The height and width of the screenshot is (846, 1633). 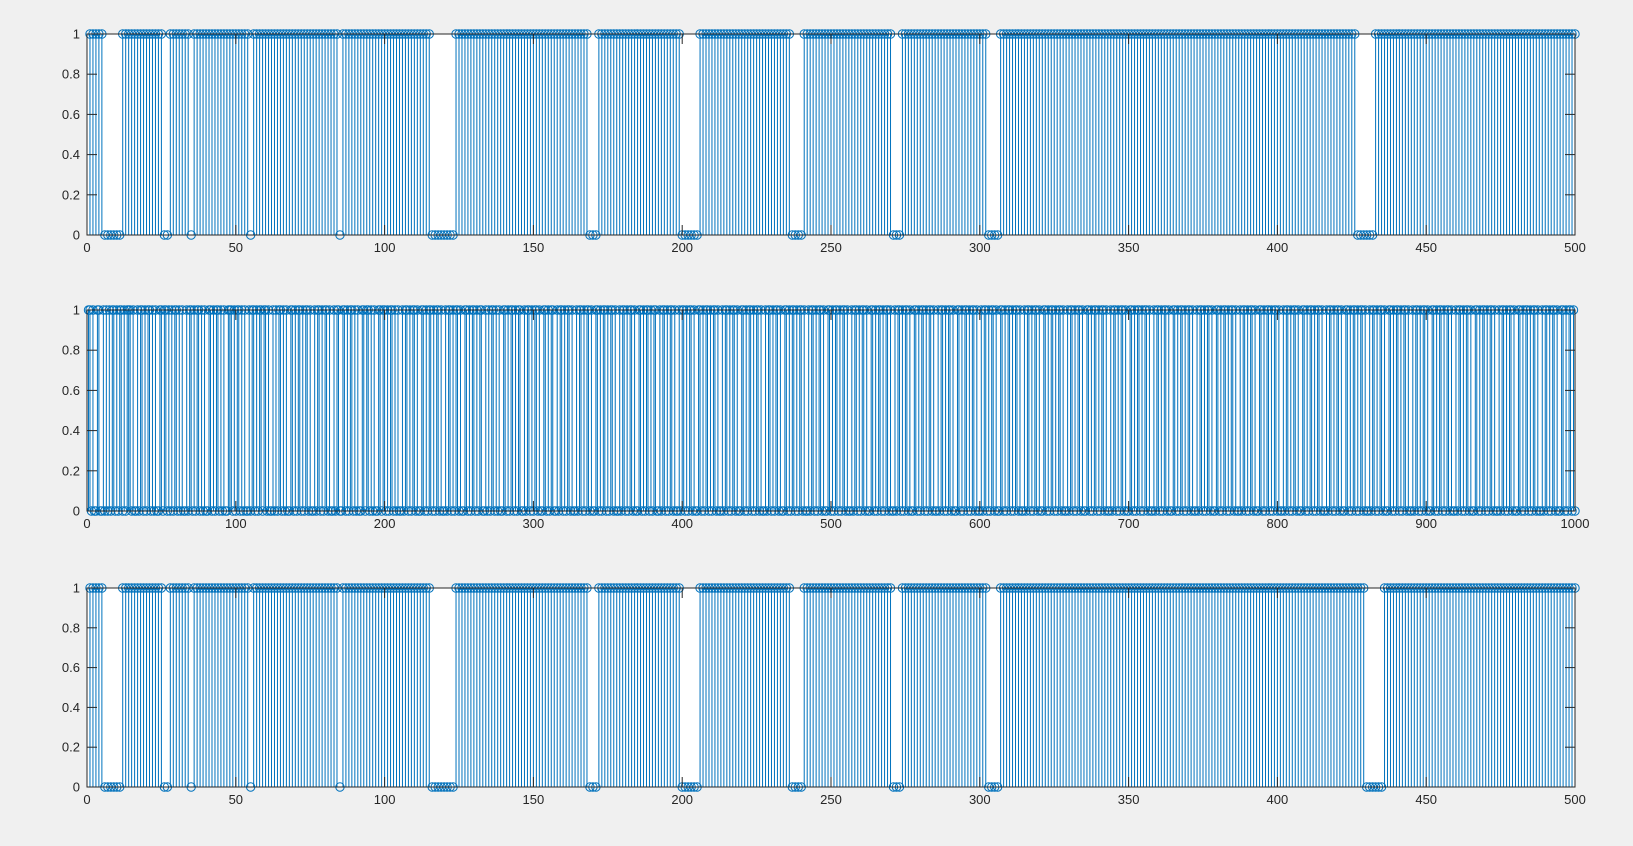 What do you see at coordinates (1575, 523) in the screenshot?
I see `x-tick-label: 1000` at bounding box center [1575, 523].